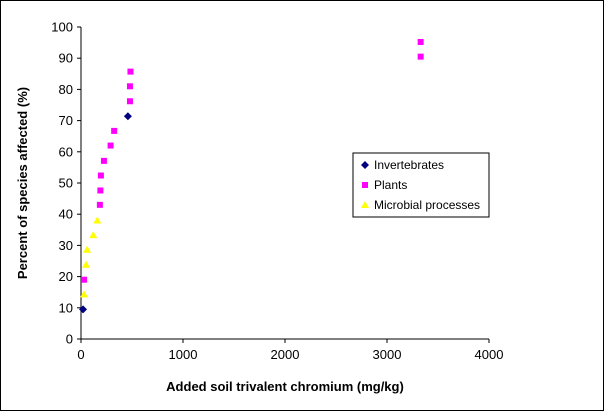  What do you see at coordinates (66, 276) in the screenshot?
I see `y-tick-label: 20` at bounding box center [66, 276].